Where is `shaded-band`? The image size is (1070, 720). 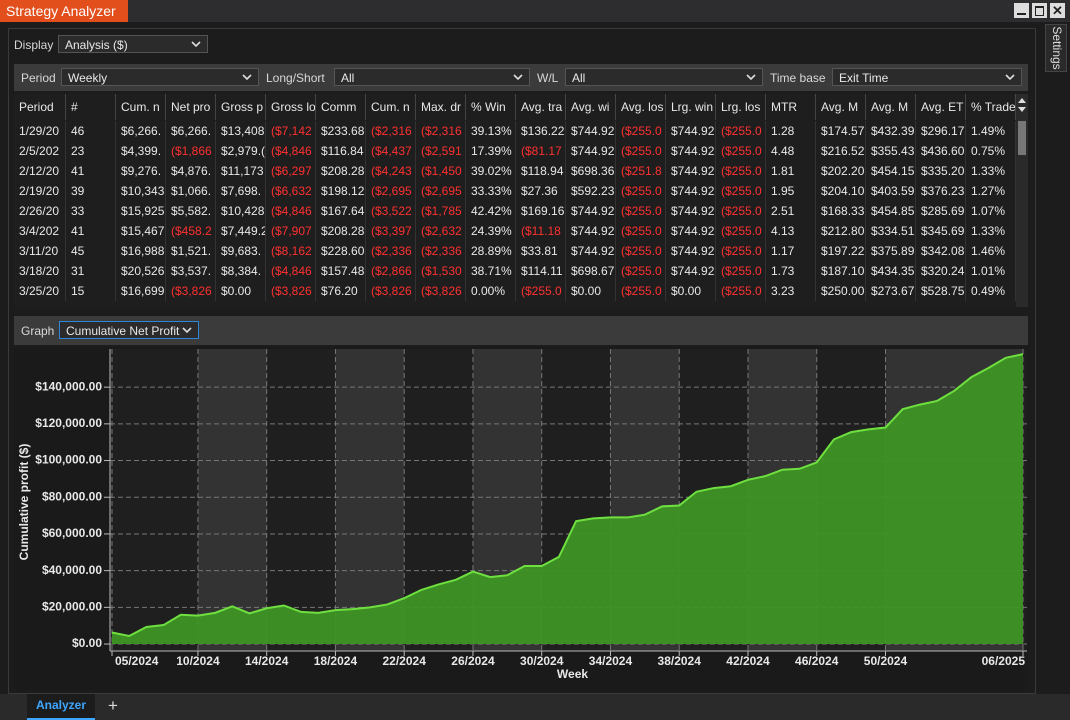
shaded-band is located at coordinates (232, 500).